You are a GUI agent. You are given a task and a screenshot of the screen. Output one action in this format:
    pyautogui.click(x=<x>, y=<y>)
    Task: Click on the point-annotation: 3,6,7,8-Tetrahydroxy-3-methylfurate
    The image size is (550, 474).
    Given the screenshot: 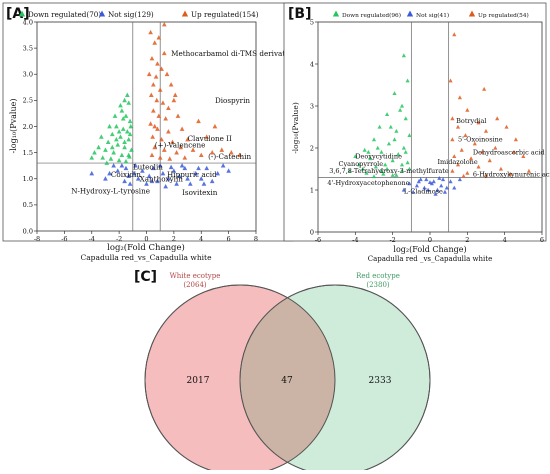 What is the action you would take?
    pyautogui.click(x=389, y=171)
    